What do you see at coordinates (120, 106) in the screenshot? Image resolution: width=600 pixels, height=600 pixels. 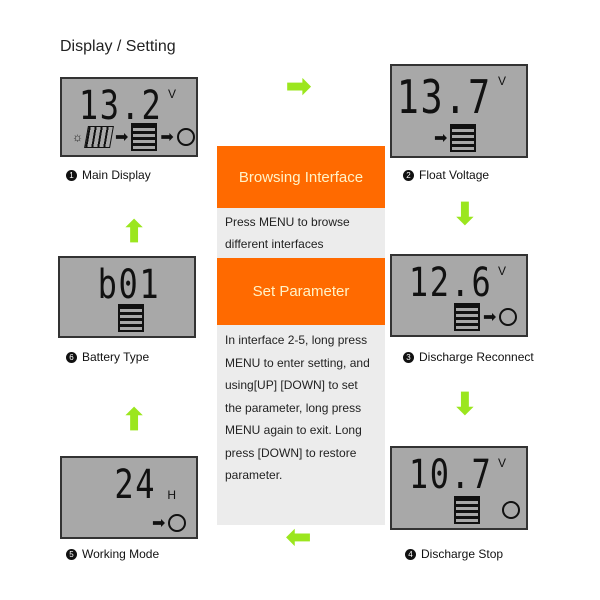 I see `lcd-value: 13.2` at bounding box center [120, 106].